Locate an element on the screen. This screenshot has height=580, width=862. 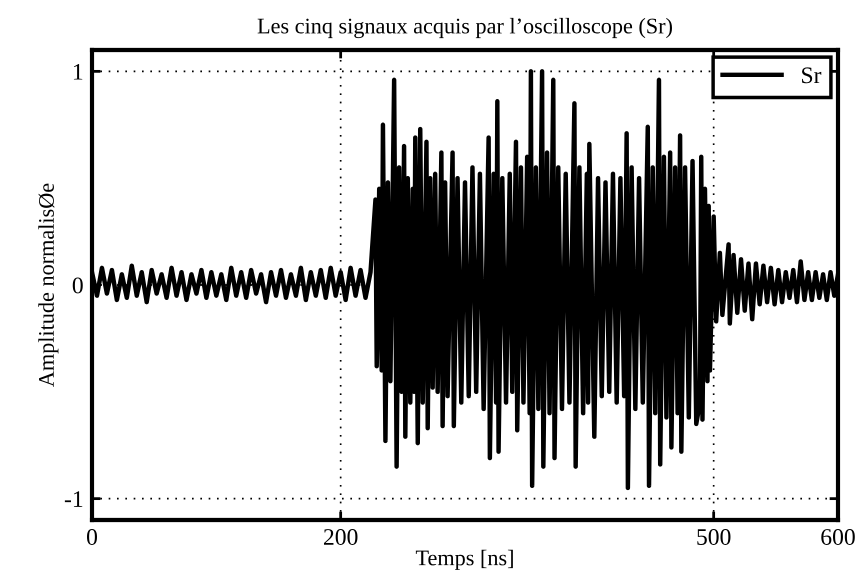
y-tick-label: 1 is located at coordinates (78, 72).